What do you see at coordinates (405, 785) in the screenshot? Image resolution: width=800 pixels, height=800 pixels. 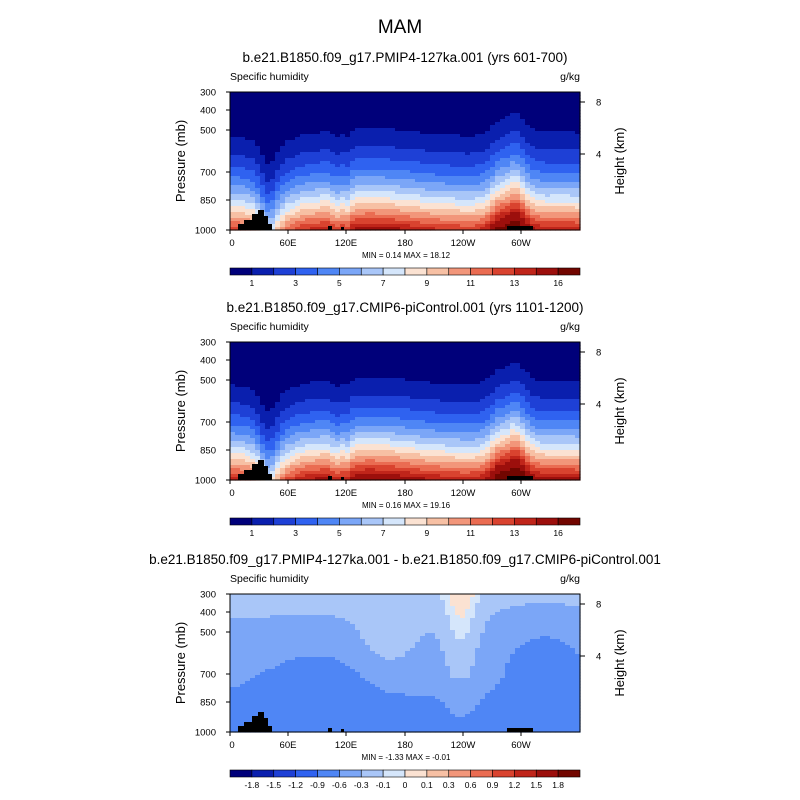 I see `colorbar-label: 0` at bounding box center [405, 785].